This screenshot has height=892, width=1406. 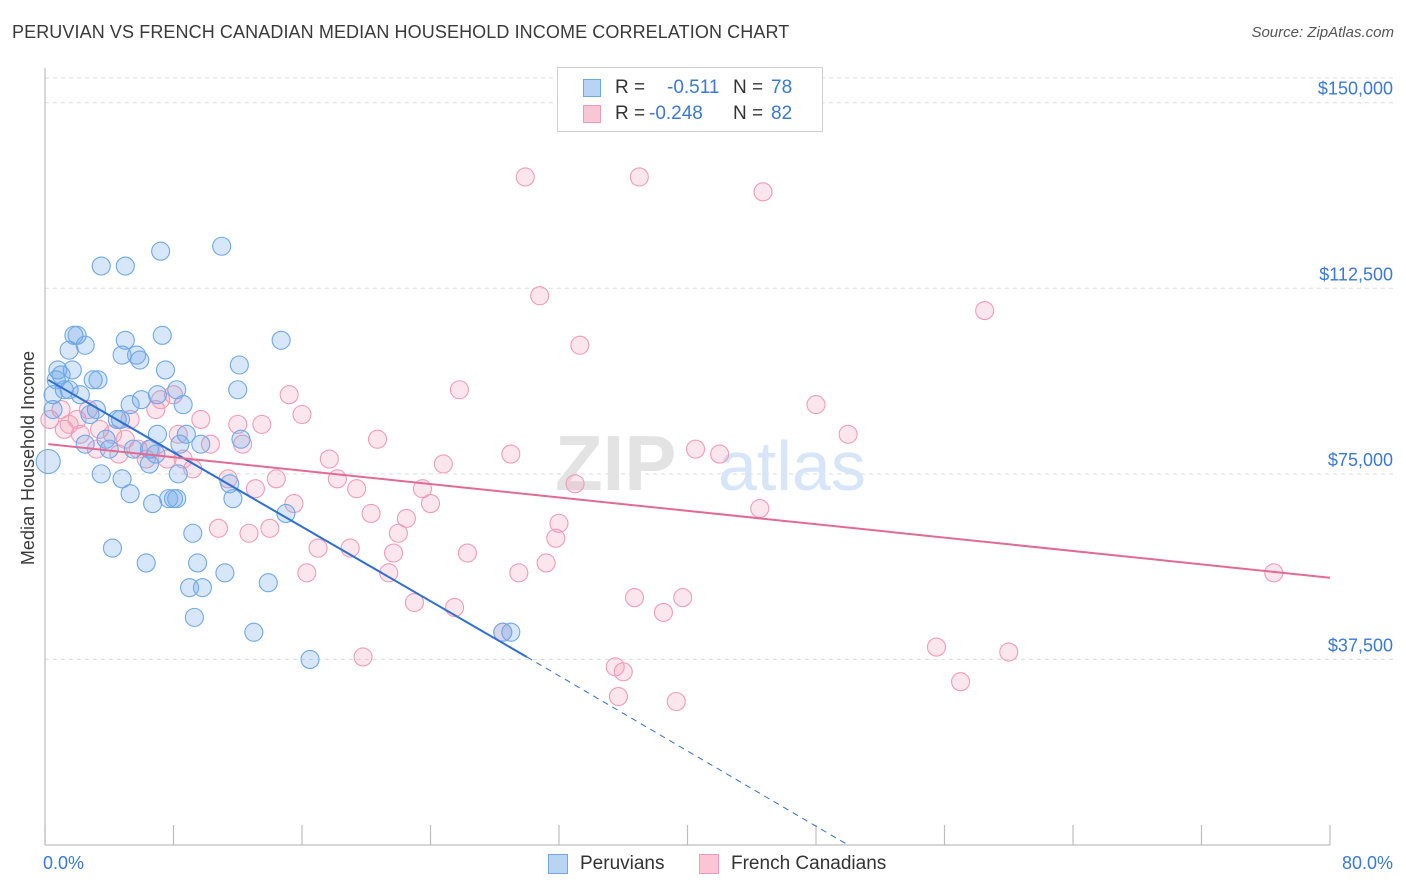 What do you see at coordinates (693, 87) in the screenshot?
I see `legend-r-value: -0.511` at bounding box center [693, 87].